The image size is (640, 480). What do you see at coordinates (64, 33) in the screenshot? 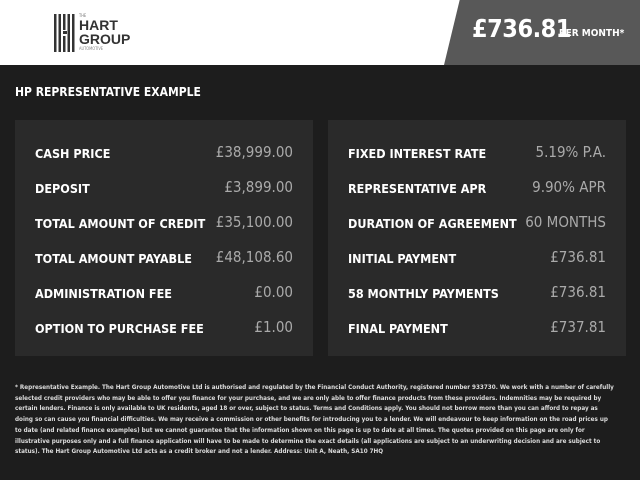
I see `logo-mark-icon` at bounding box center [64, 33].